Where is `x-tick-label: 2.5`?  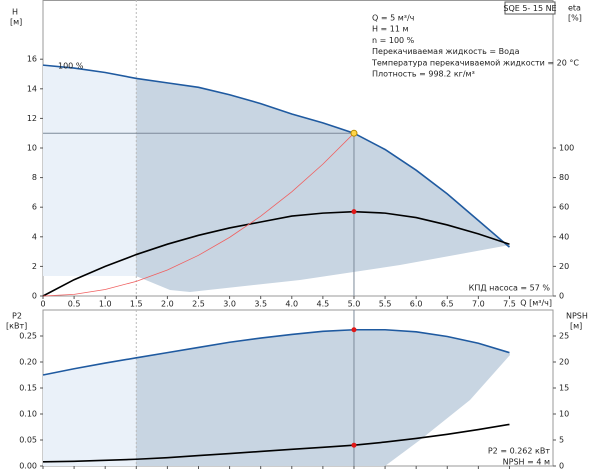 x-tick-label: 2.5 is located at coordinates (198, 304).